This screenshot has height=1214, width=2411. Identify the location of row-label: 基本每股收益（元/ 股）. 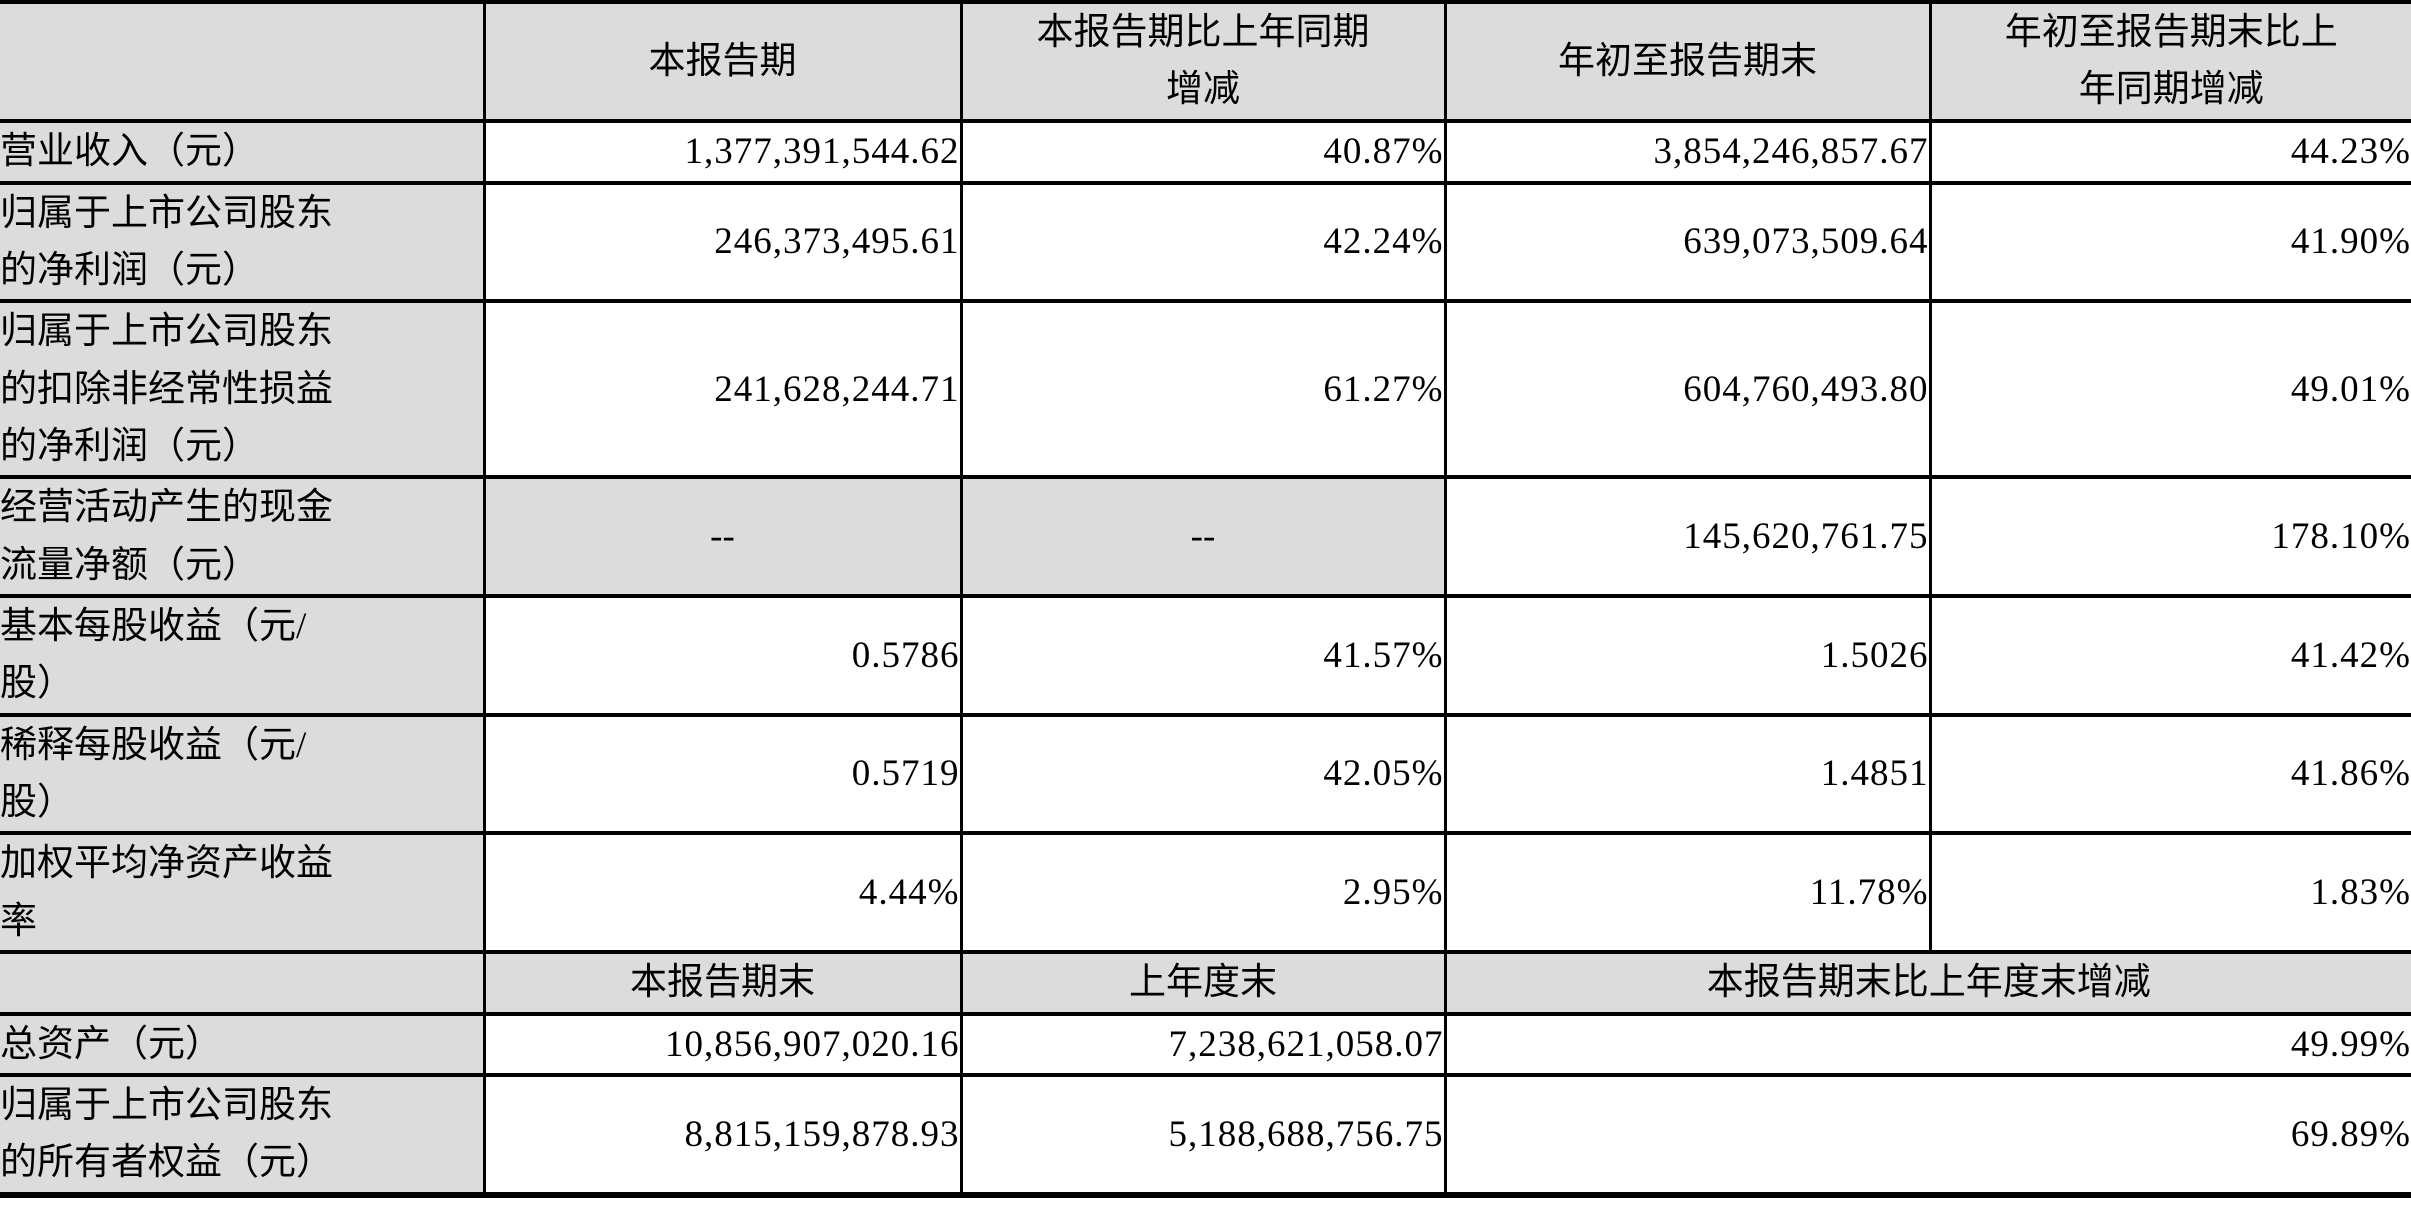
(242, 655).